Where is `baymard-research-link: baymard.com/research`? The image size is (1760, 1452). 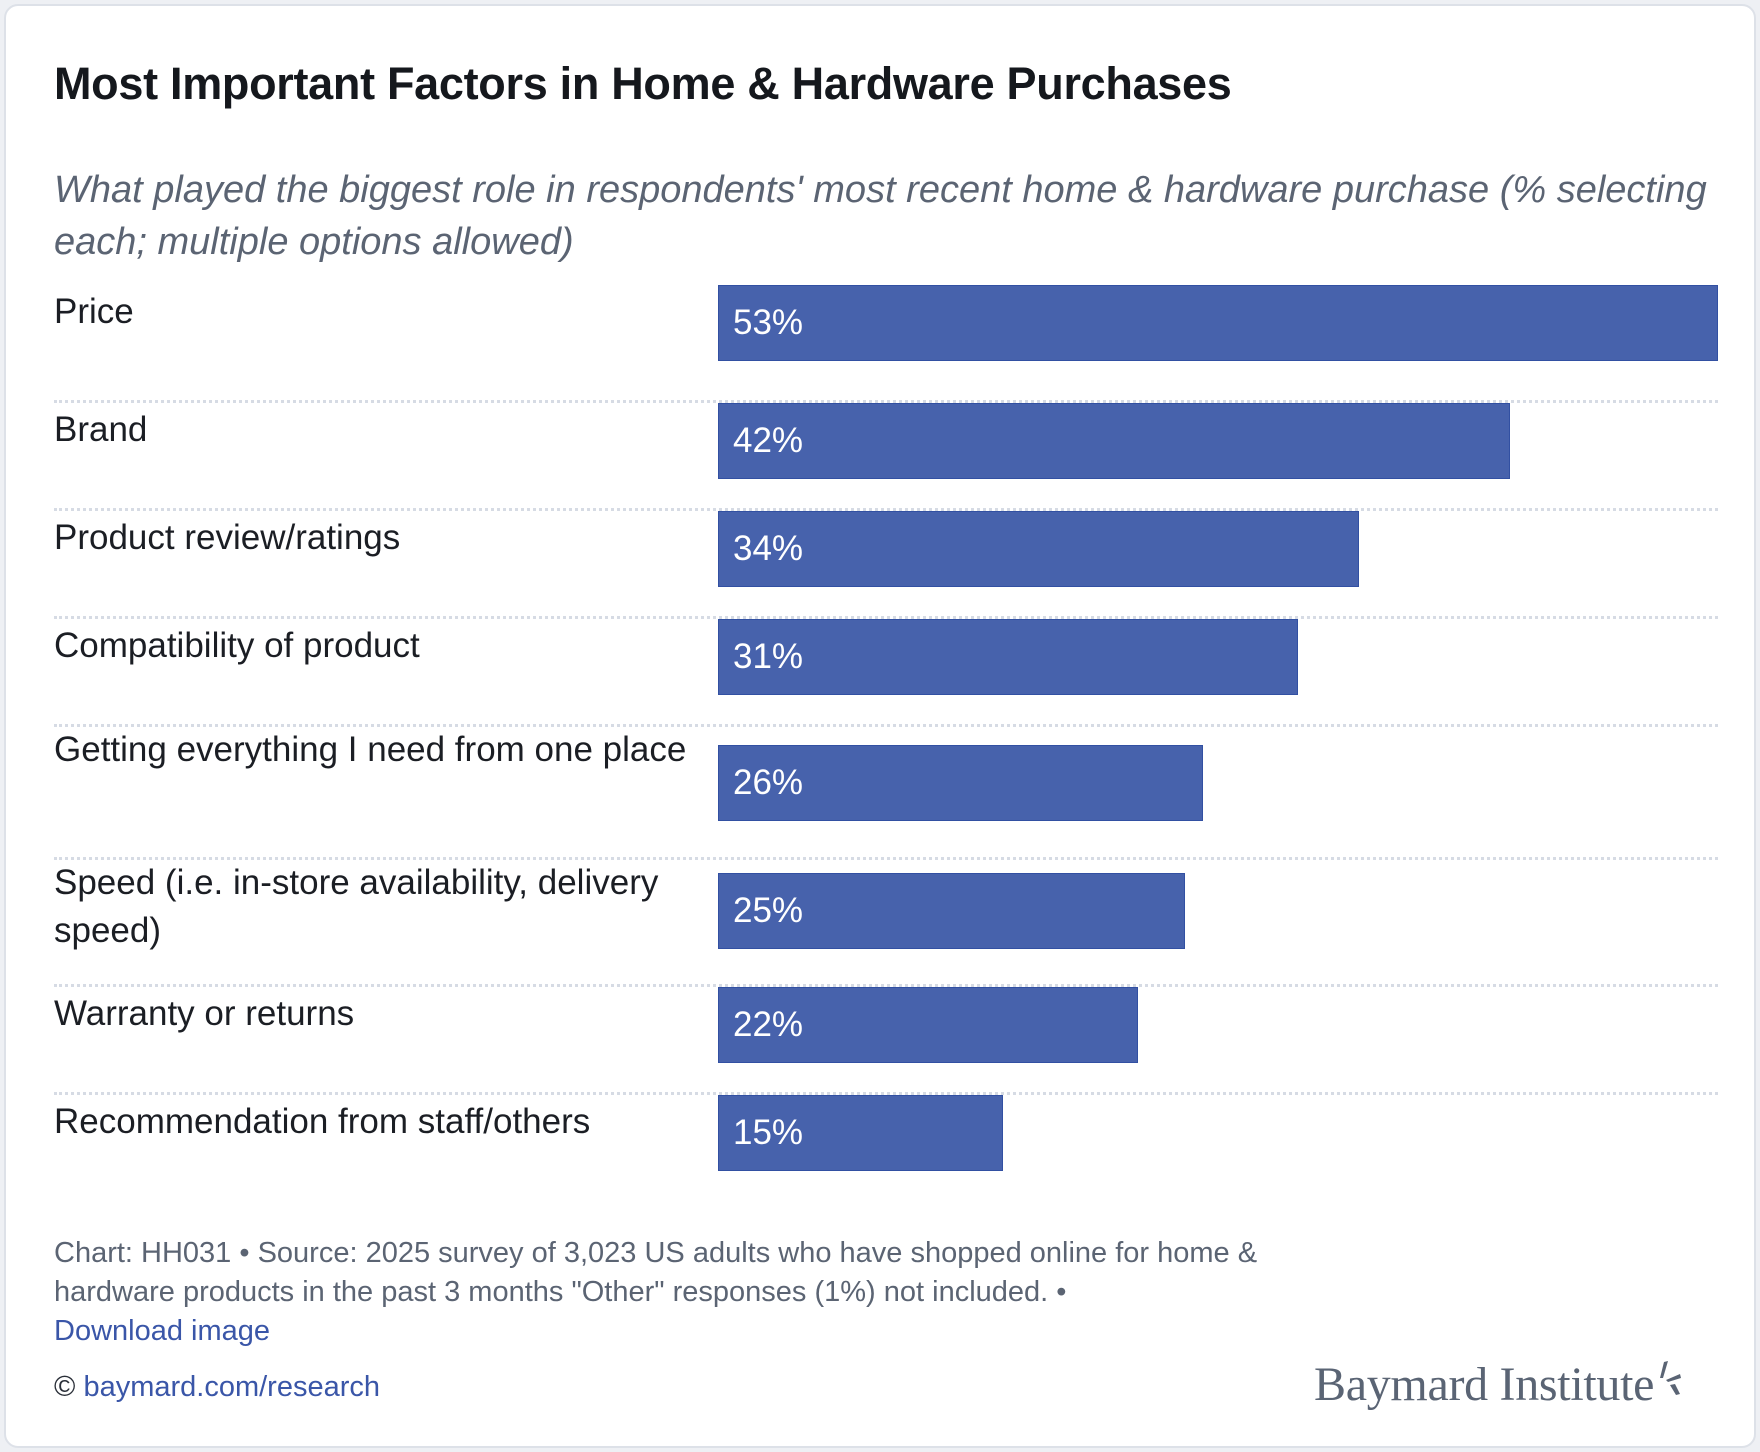
baymard-research-link: baymard.com/research is located at coordinates (231, 1387).